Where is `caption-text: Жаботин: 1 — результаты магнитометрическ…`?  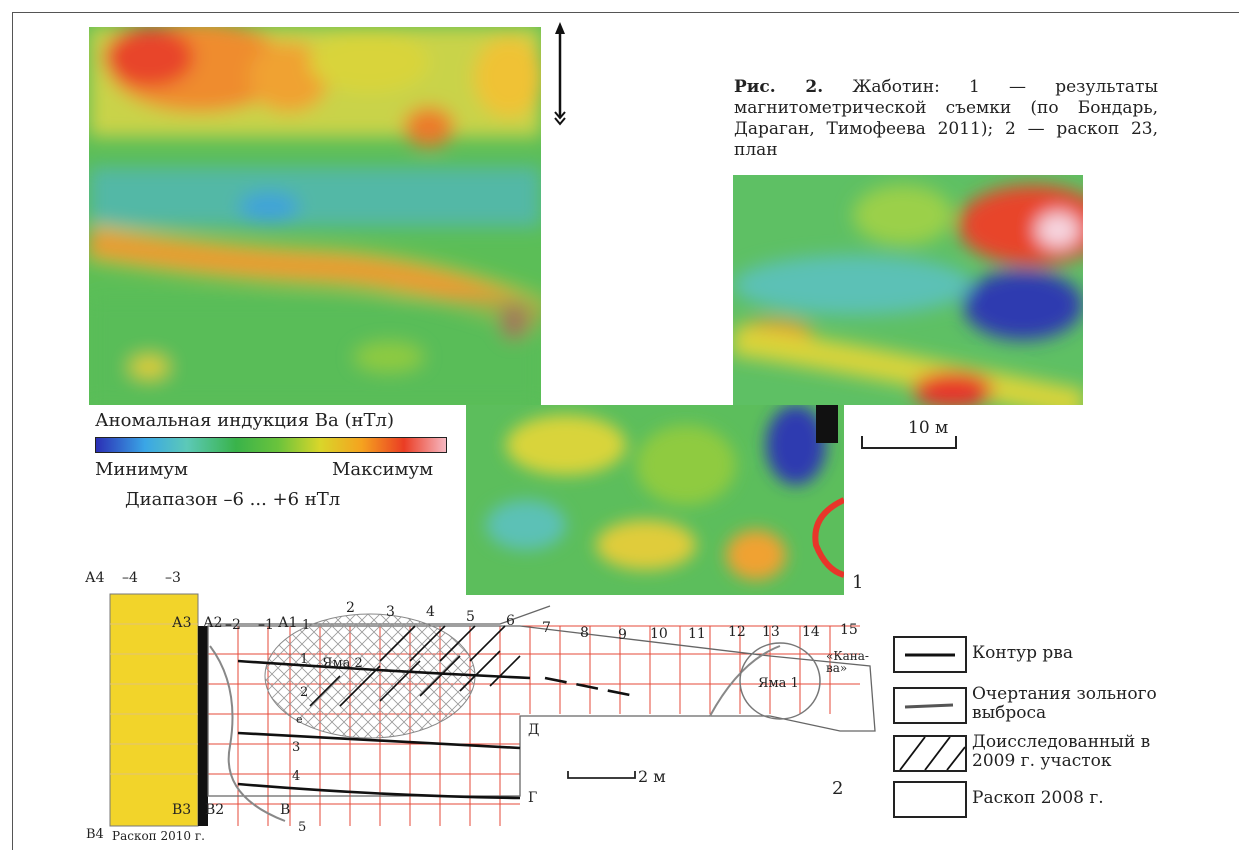 caption-text: Жаботин: 1 — результаты магнитометрическ… is located at coordinates (946, 118).